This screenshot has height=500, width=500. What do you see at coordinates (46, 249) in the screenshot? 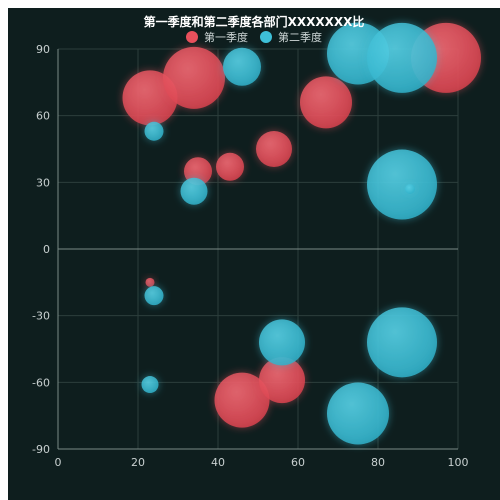
I see `y-tick-label: 0` at bounding box center [46, 249].